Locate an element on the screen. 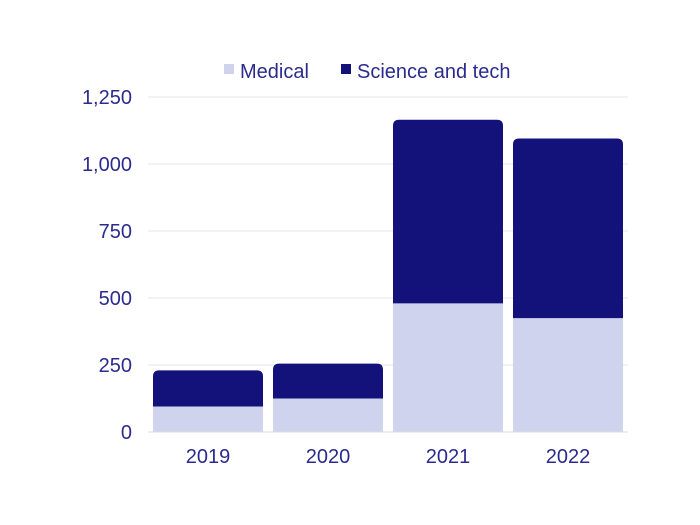  y-tick-label: 1,250 is located at coordinates (107, 98).